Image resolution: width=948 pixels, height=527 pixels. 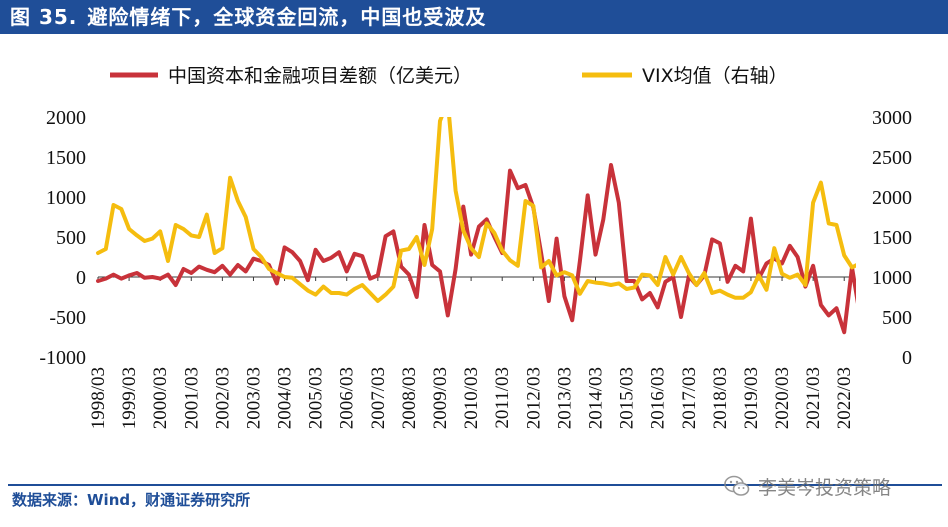 I want to click on x-tick-label: 1999/03, so click(x=129, y=398).